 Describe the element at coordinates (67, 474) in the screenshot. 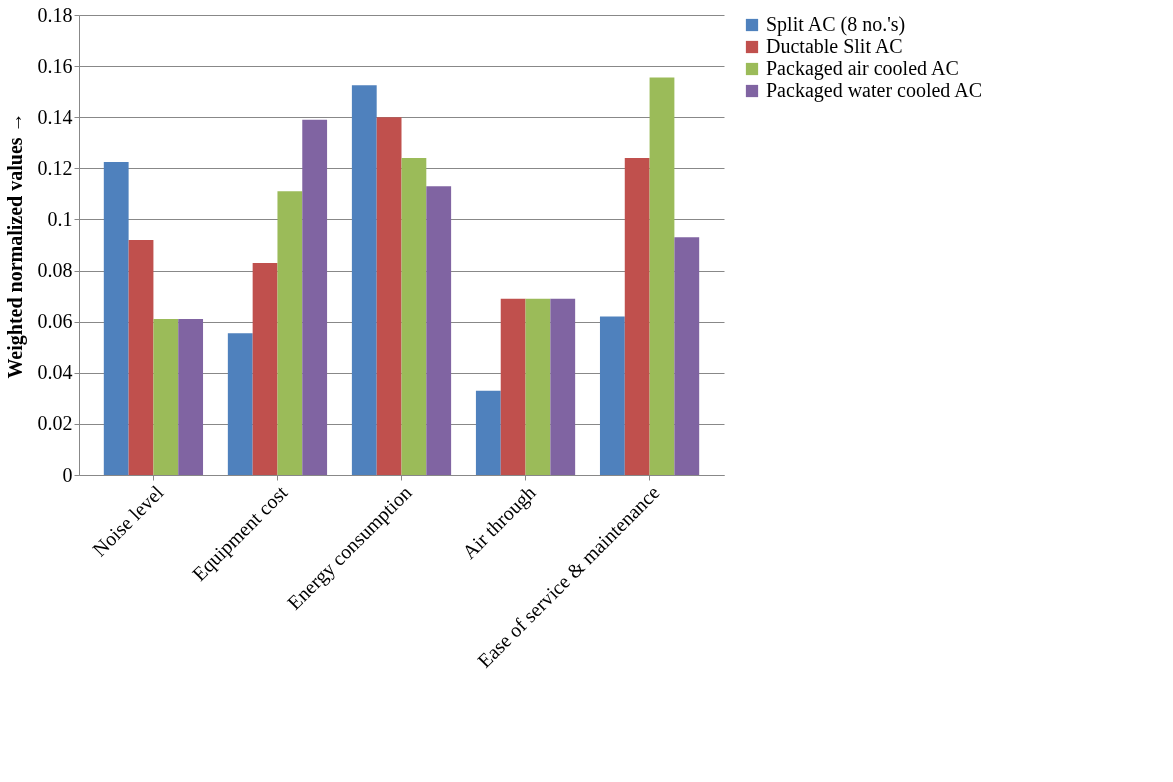

I see `y-tick-label: 0` at that location.